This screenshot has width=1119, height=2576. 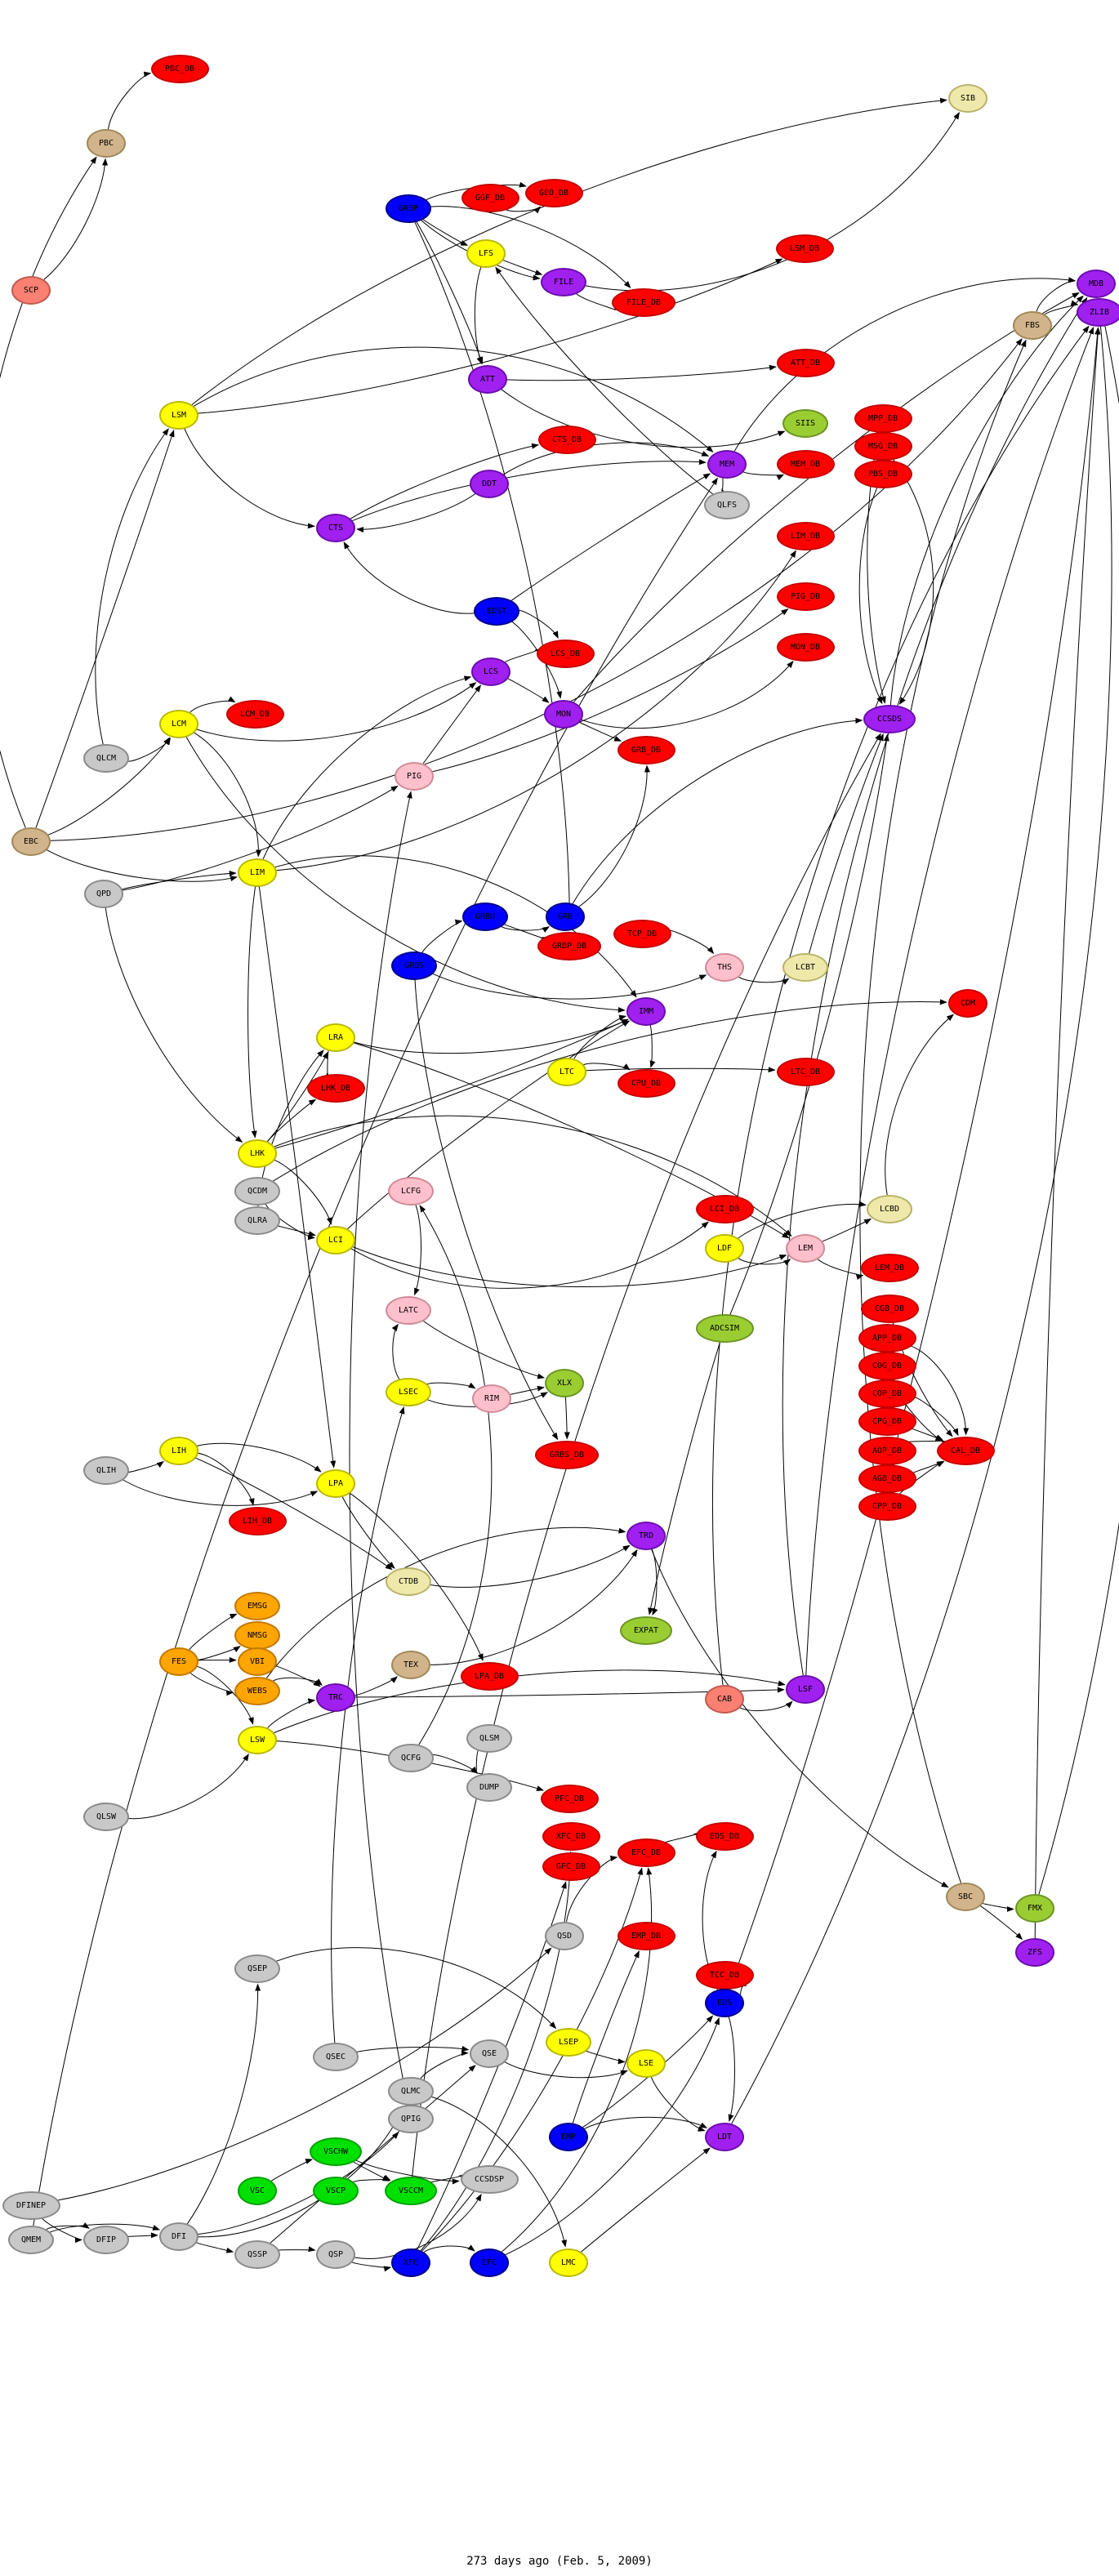 I want to click on graph-node-ggf_db: GGF_DB, so click(x=490, y=197).